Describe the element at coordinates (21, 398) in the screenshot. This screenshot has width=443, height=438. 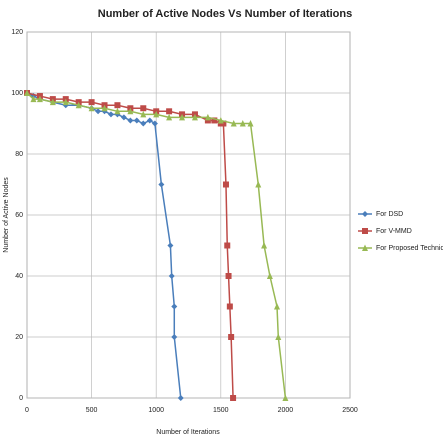
I see `y-tick-label: 0` at that location.